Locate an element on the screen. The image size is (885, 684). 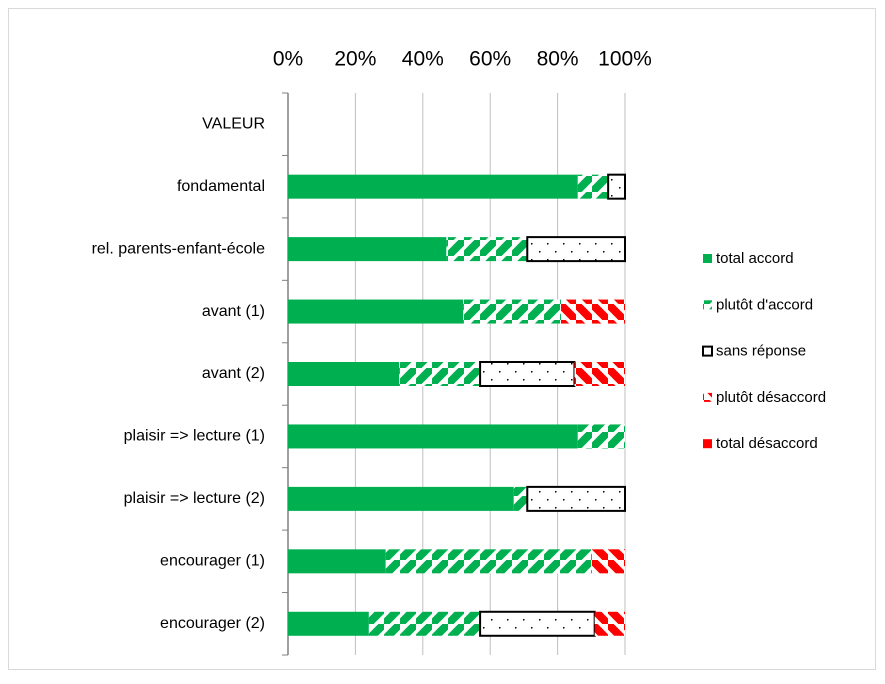
category-label: plaisir => lecture (2) is located at coordinates (194, 498).